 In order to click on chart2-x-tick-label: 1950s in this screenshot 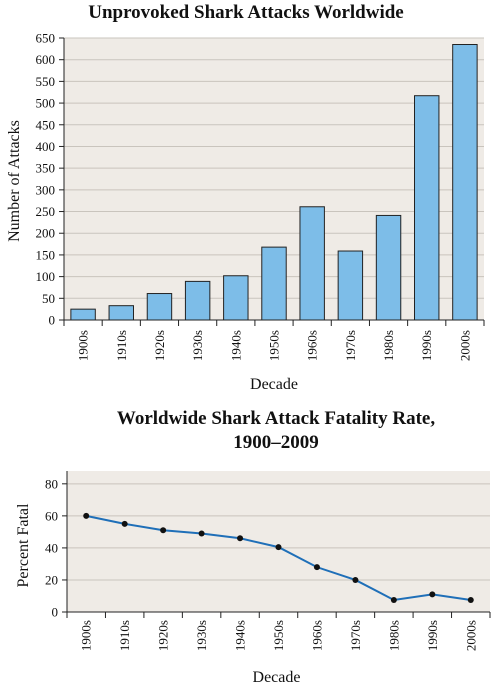, I will do `click(278, 635)`.